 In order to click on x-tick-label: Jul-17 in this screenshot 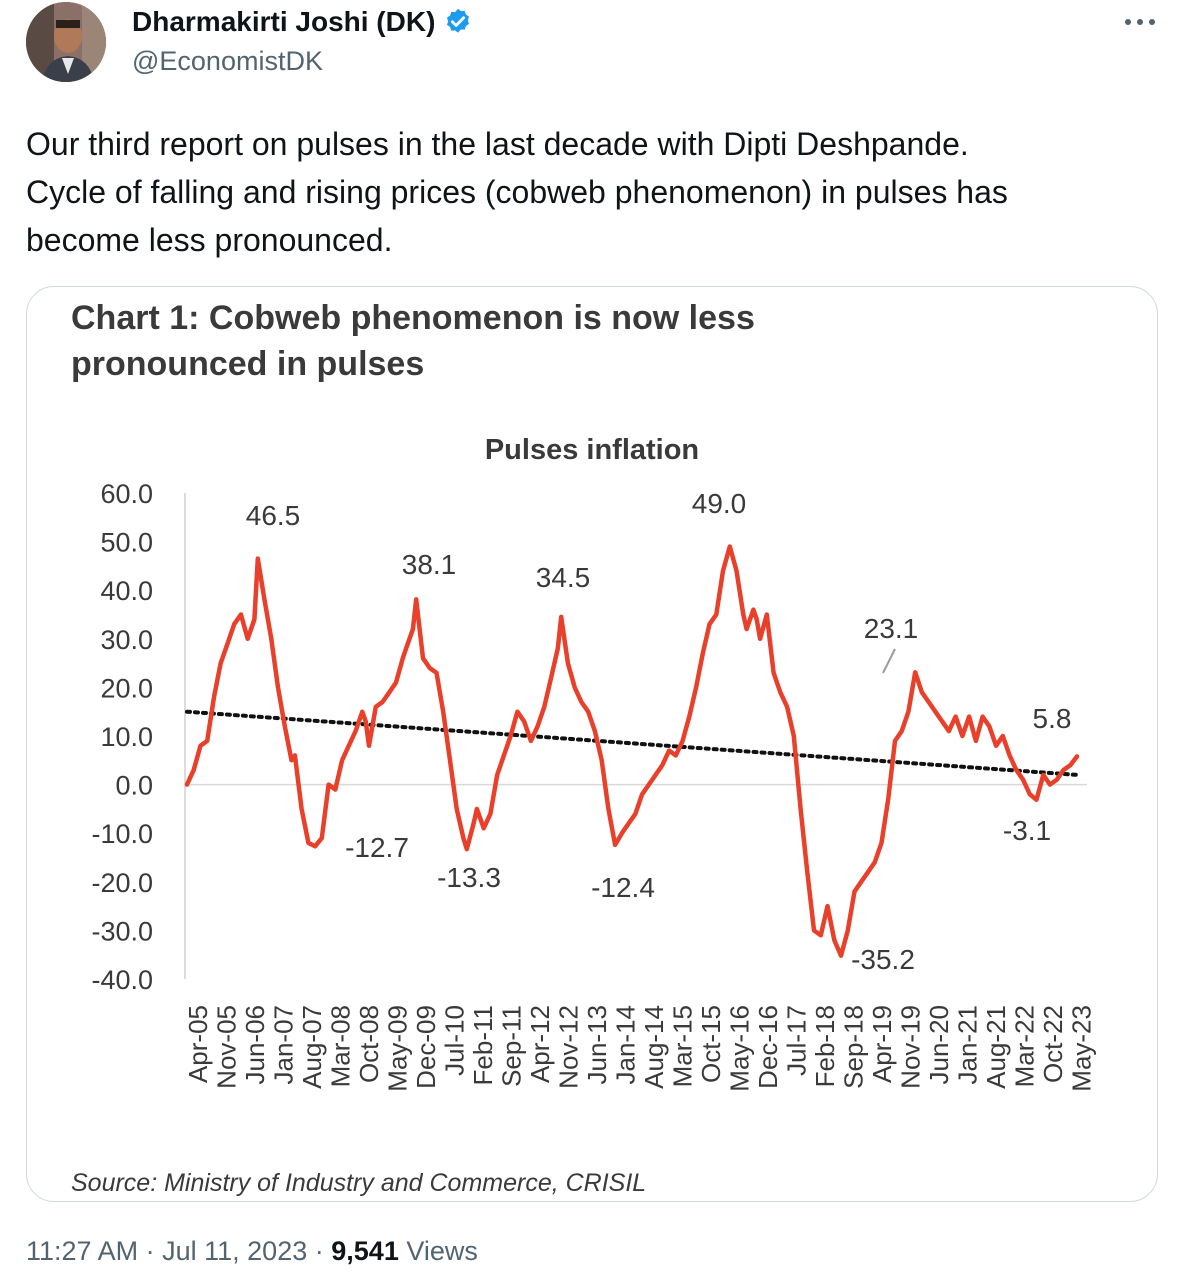, I will do `click(797, 1040)`.